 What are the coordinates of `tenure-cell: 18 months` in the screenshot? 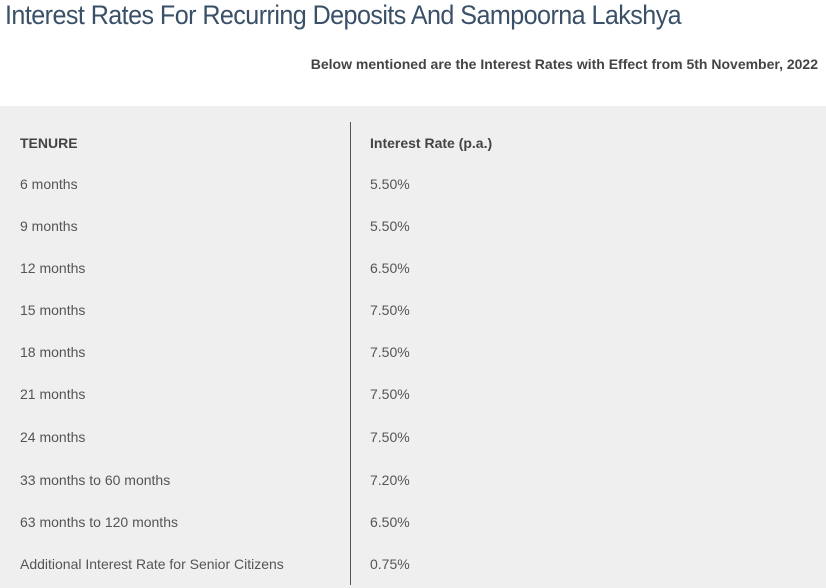 It's located at (53, 352).